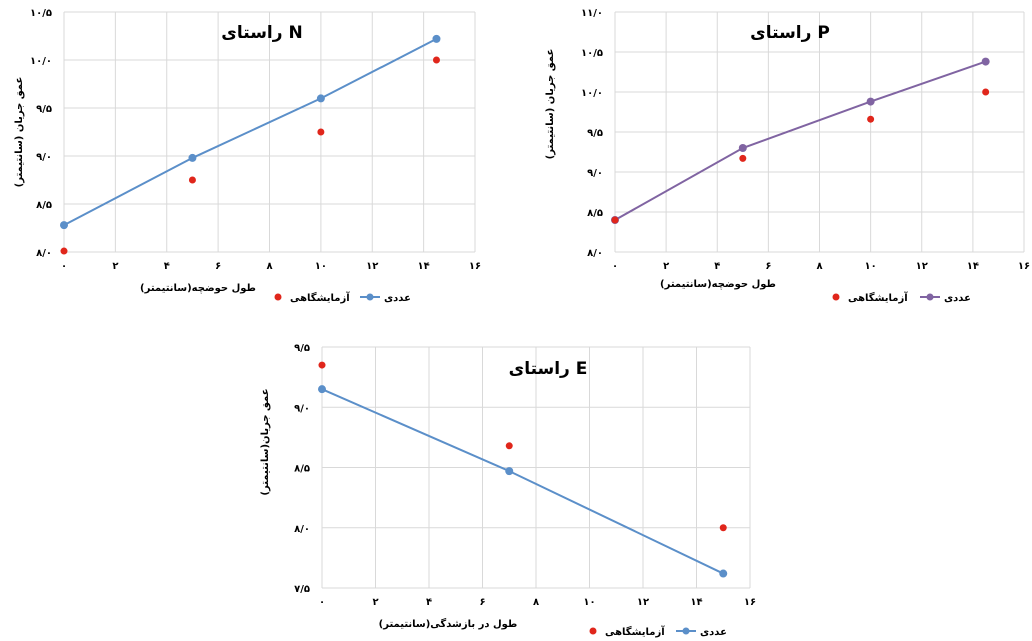 This screenshot has height=641, width=1032. I want to click on y-tick-label: ۱۱/۰, so click(592, 13).